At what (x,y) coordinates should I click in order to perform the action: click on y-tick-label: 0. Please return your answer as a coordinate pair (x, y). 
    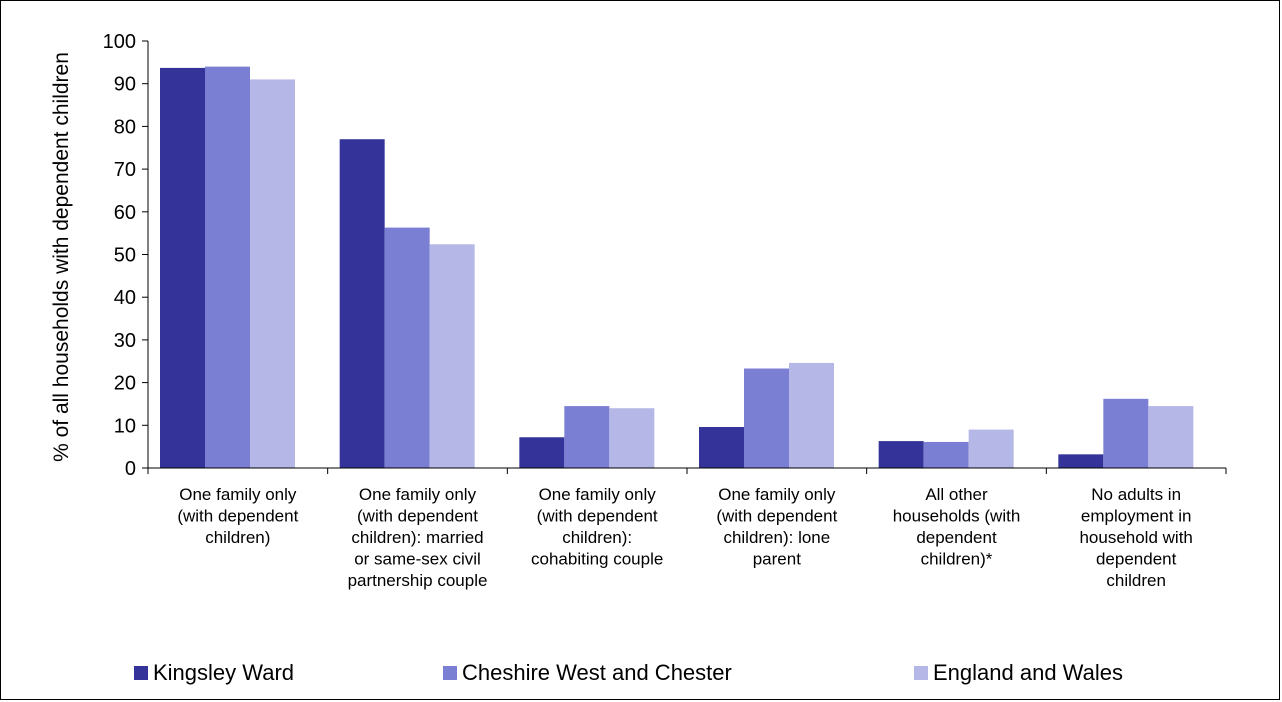
    Looking at the image, I should click on (130, 469).